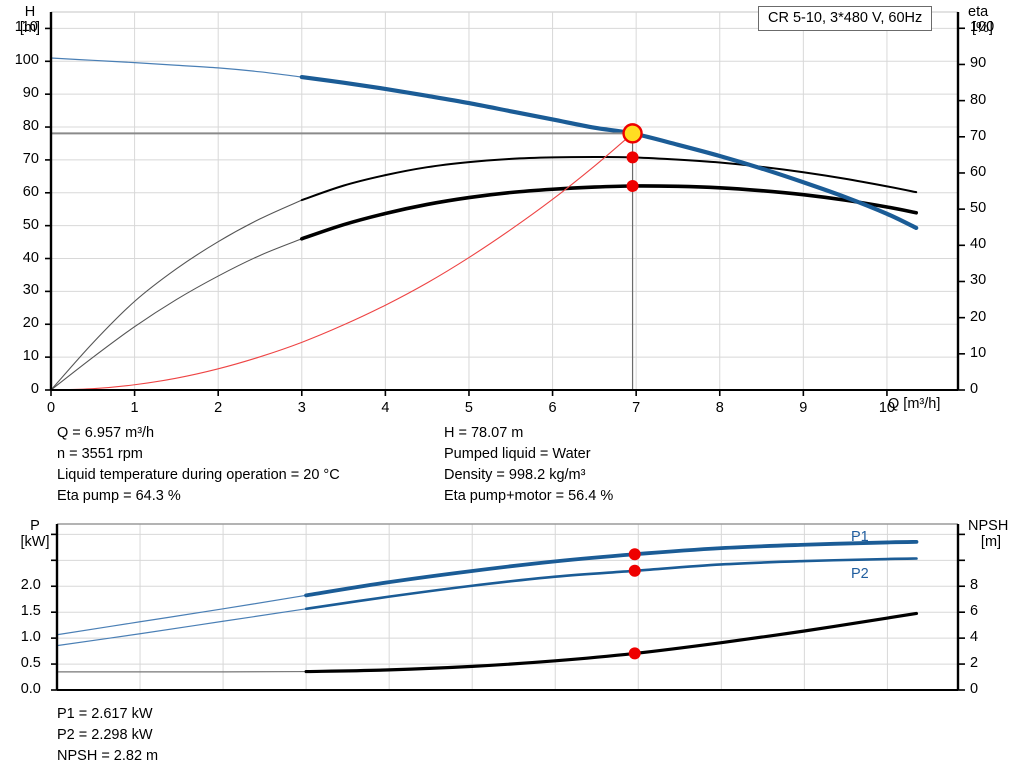 The image size is (1024, 781). I want to click on upper-y-axis-title-line1: H, so click(30, 12).